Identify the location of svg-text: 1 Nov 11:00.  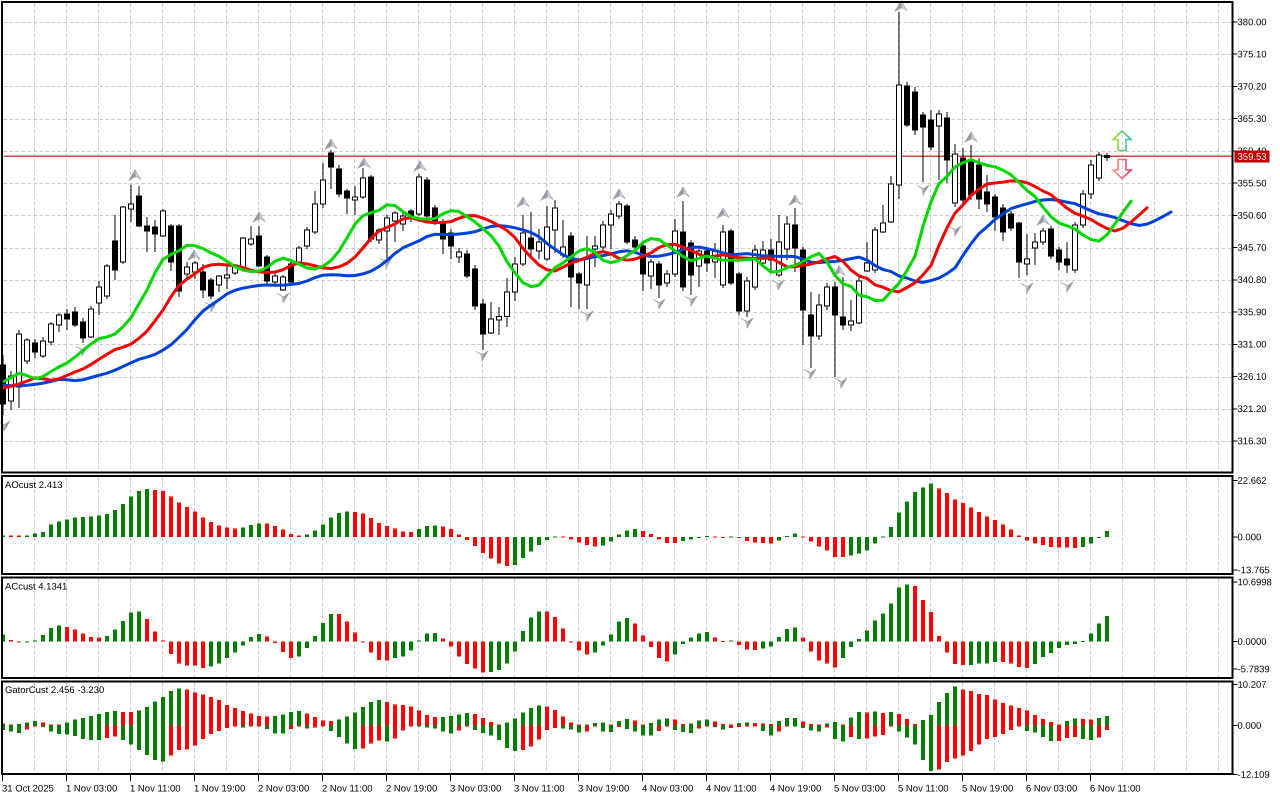
(155, 789).